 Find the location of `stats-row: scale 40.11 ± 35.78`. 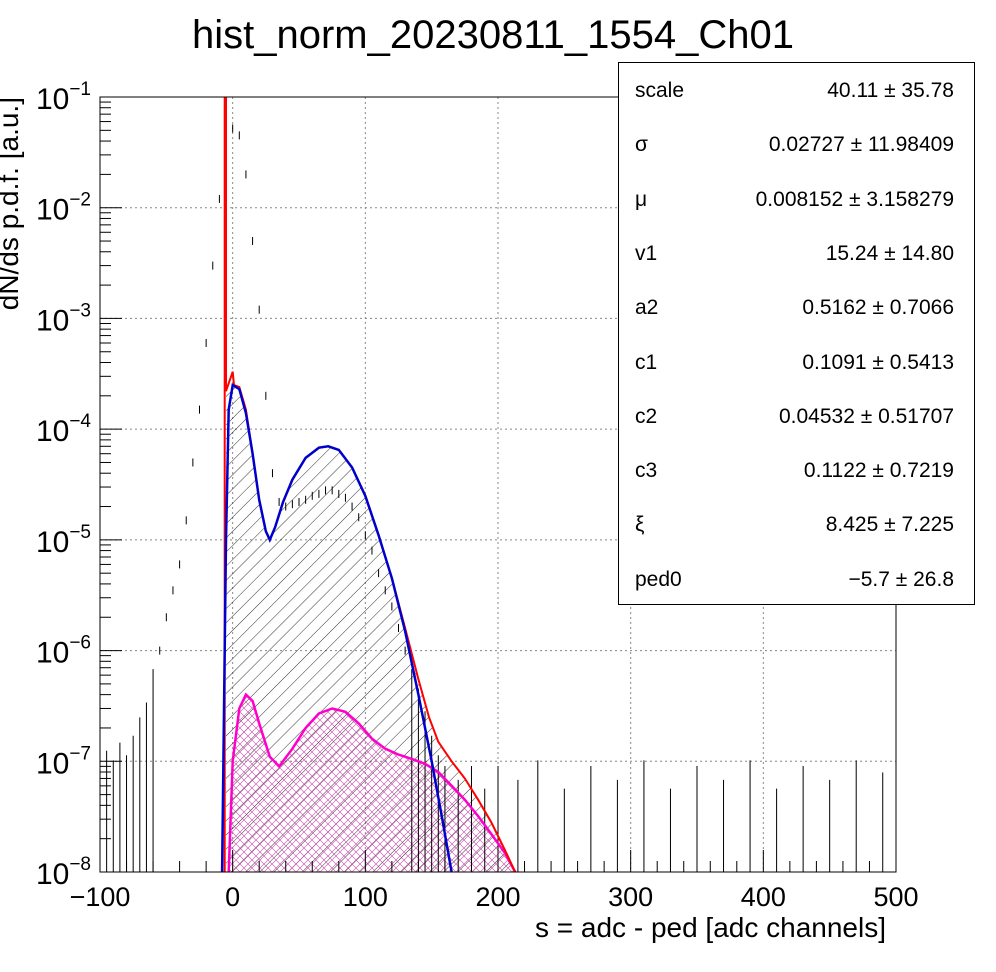

stats-row: scale 40.11 ± 35.78 is located at coordinates (796, 90).